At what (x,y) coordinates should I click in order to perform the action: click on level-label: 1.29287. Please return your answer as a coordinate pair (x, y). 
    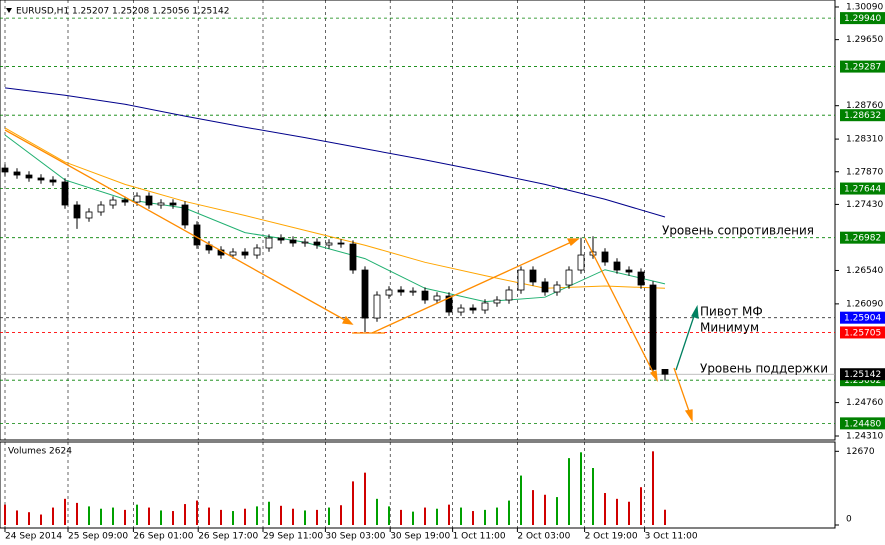
    Looking at the image, I should click on (862, 68).